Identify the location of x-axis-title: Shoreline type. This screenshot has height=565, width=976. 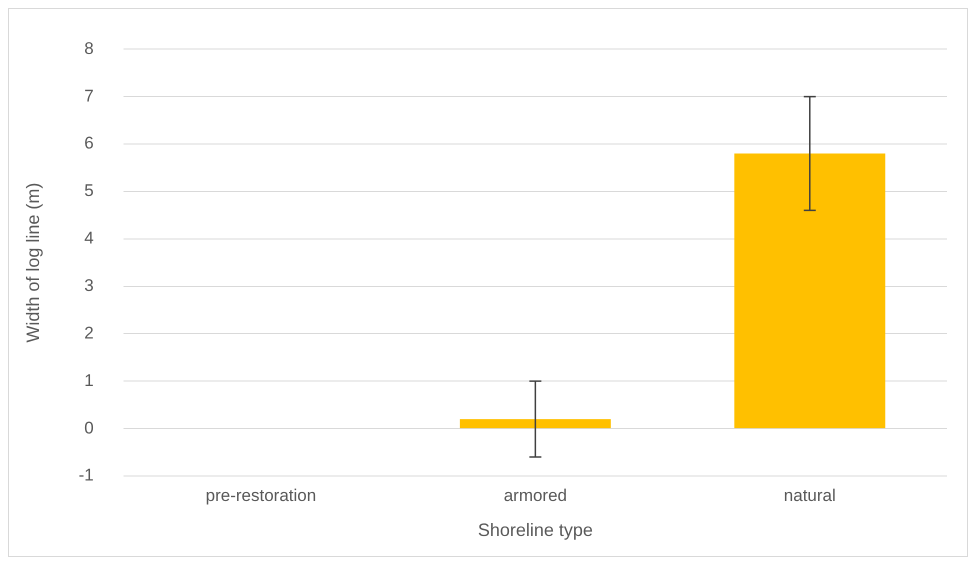
(535, 530).